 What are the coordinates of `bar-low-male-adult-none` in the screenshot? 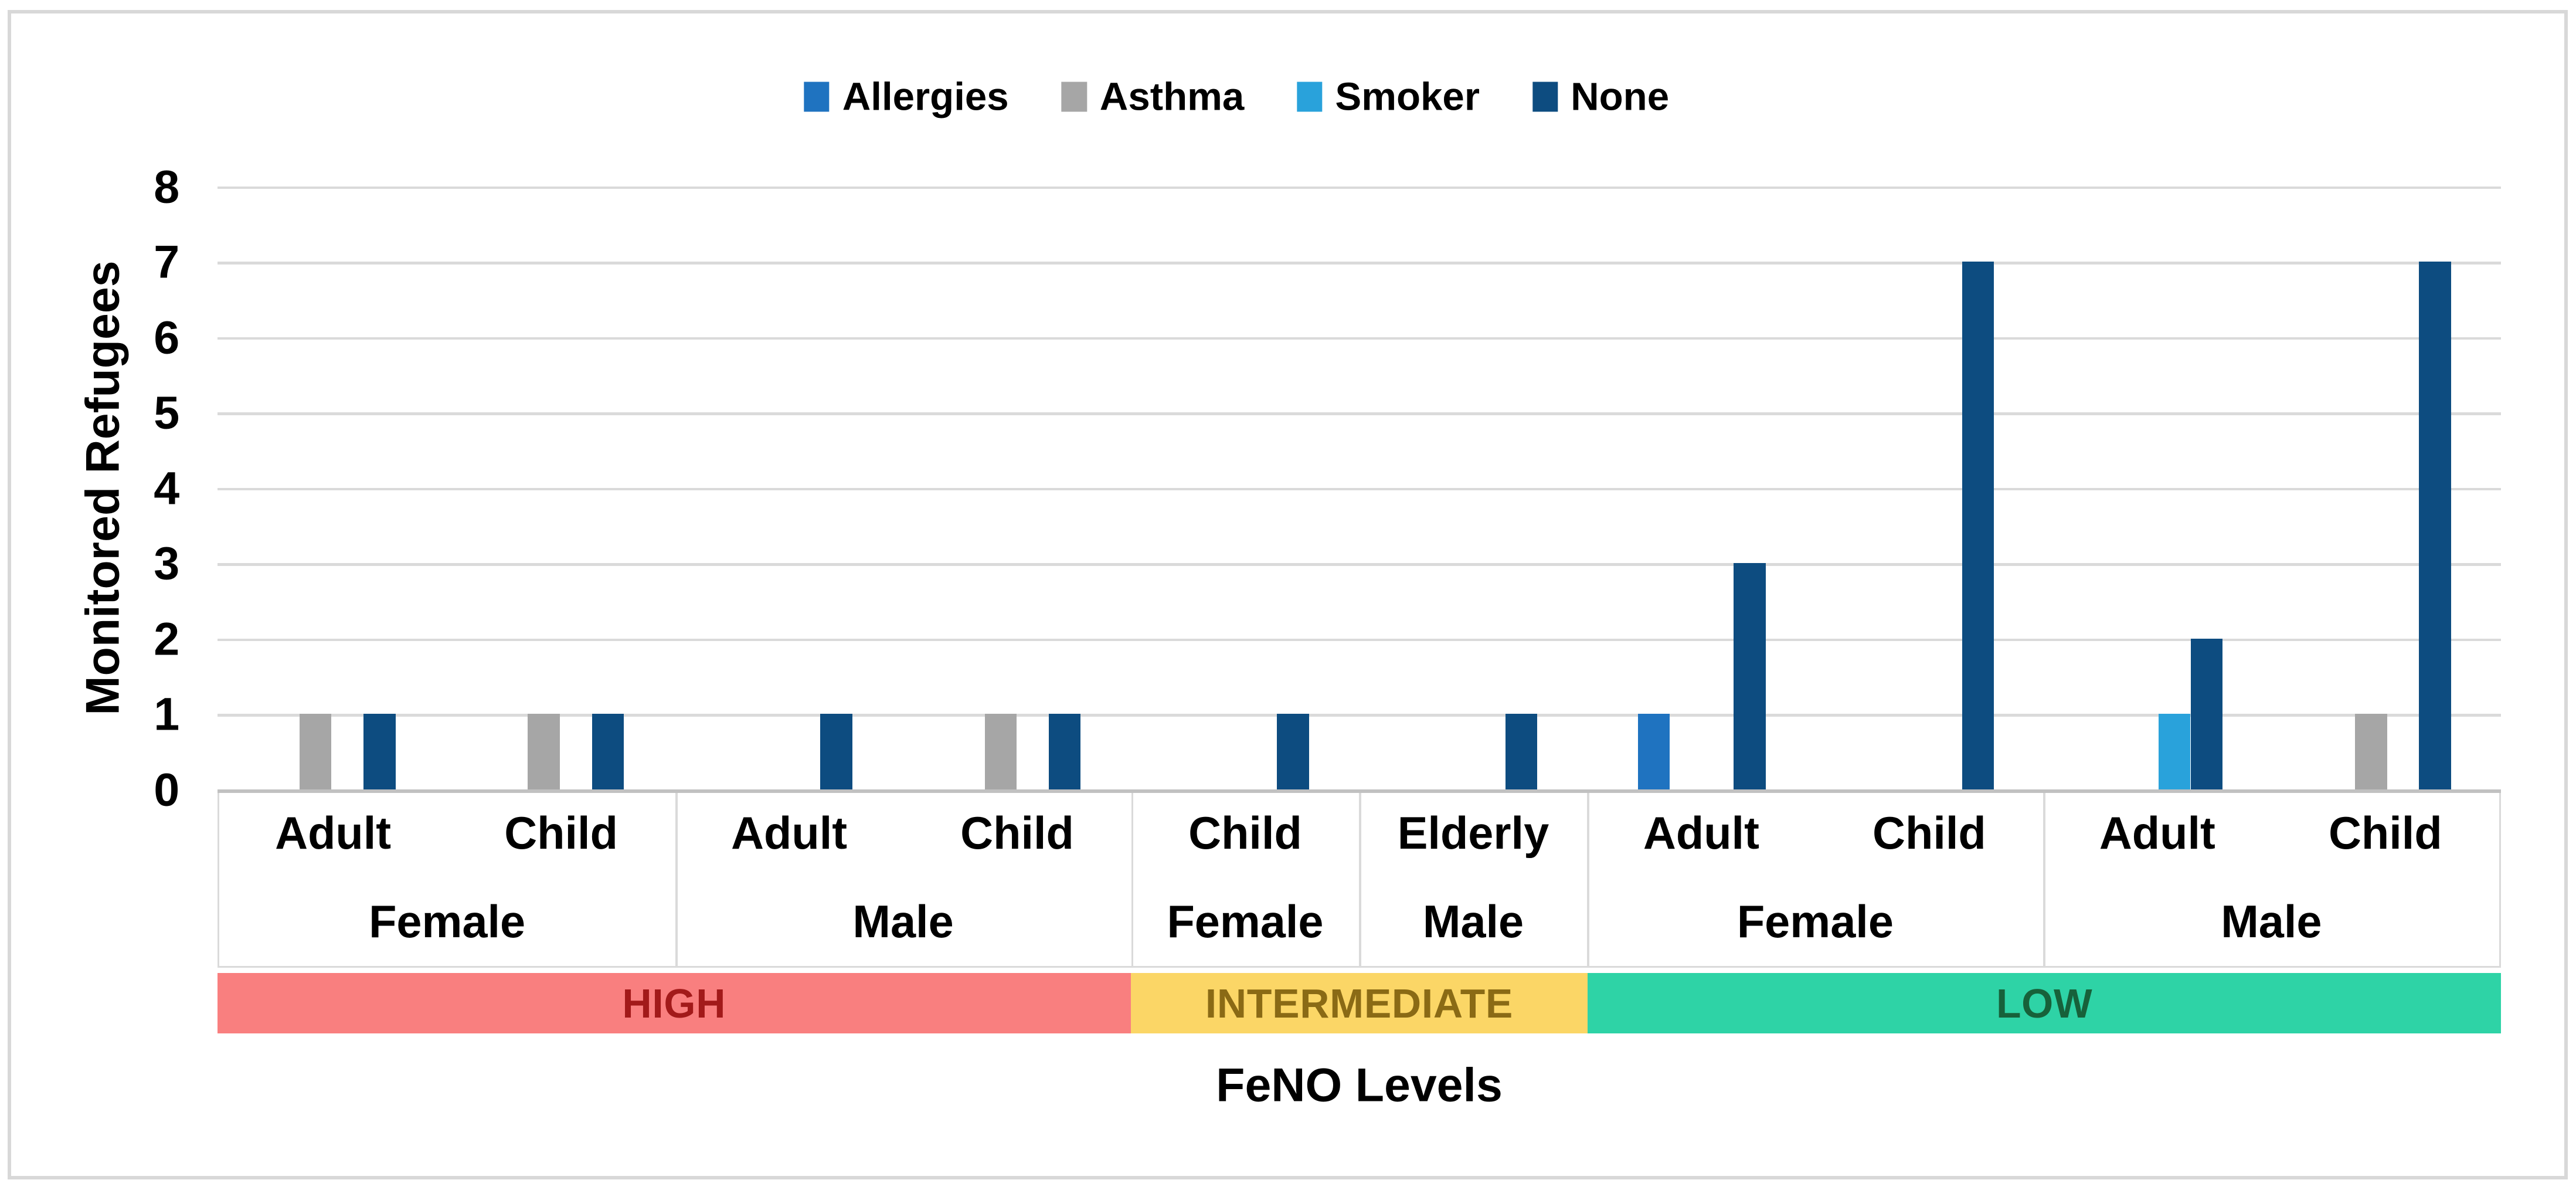 It's located at (2206, 713).